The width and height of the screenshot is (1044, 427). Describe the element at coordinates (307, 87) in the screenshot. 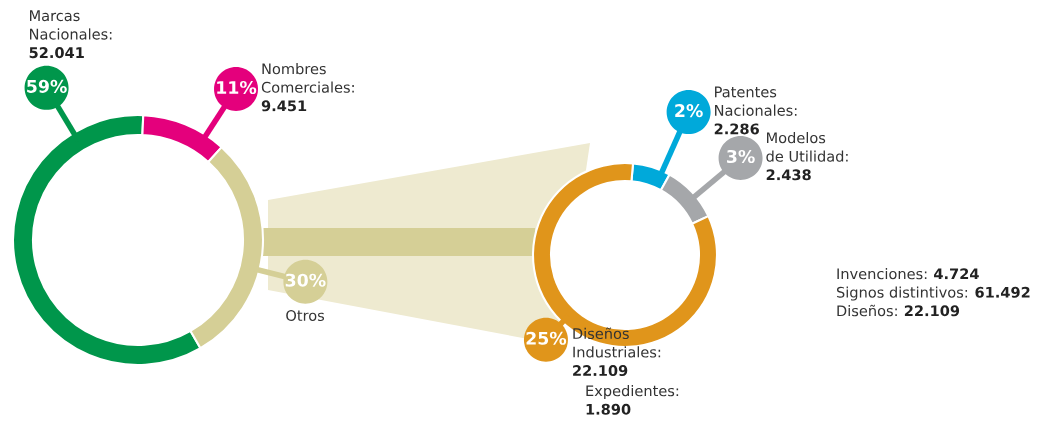

I see `slice-label: Nombres Comerciales: 9.451` at that location.